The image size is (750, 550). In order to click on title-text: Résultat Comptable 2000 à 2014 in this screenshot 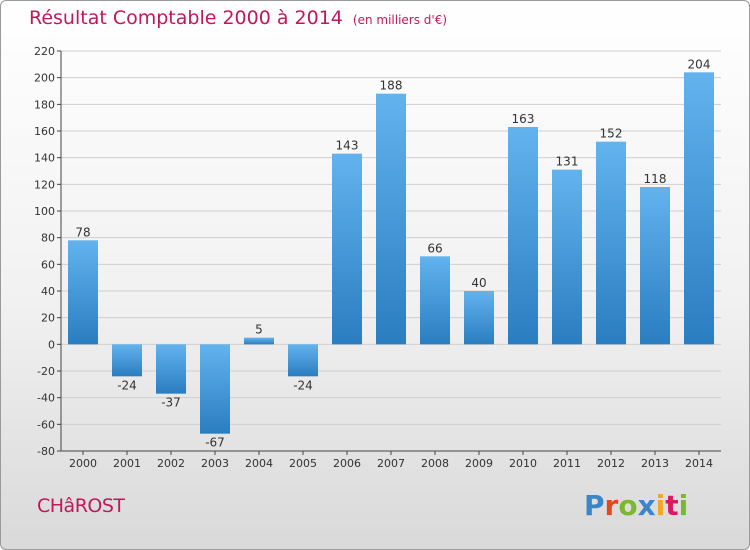, I will do `click(186, 18)`.